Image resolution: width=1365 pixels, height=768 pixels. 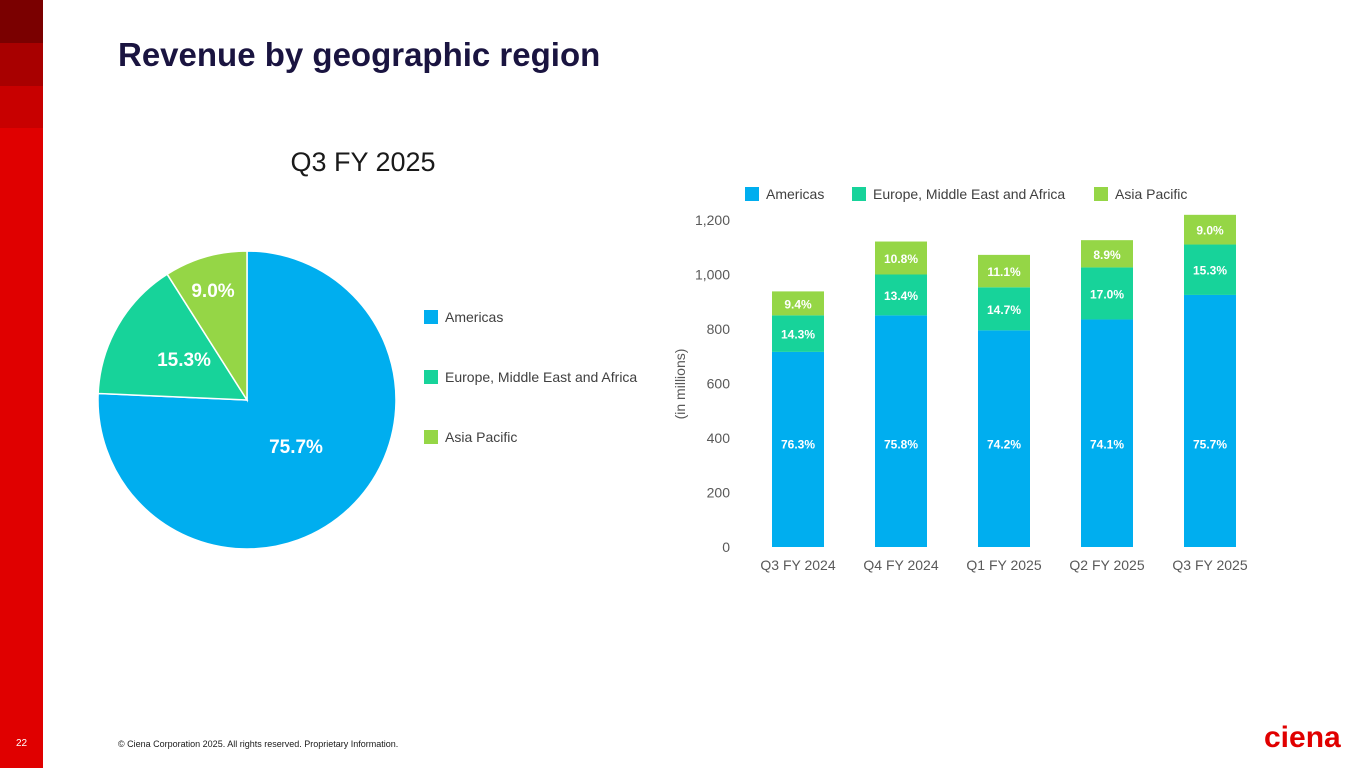 I want to click on bar-legend-label-1: Americas, so click(x=795, y=194).